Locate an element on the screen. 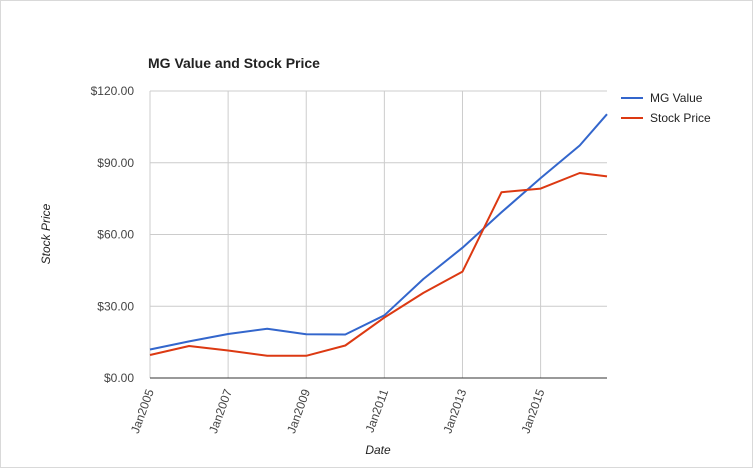 This screenshot has height=469, width=753. y-axis-tick-labels: $120.00 $90.00 $60.00 $30.00 $0.00 is located at coordinates (113, 234).